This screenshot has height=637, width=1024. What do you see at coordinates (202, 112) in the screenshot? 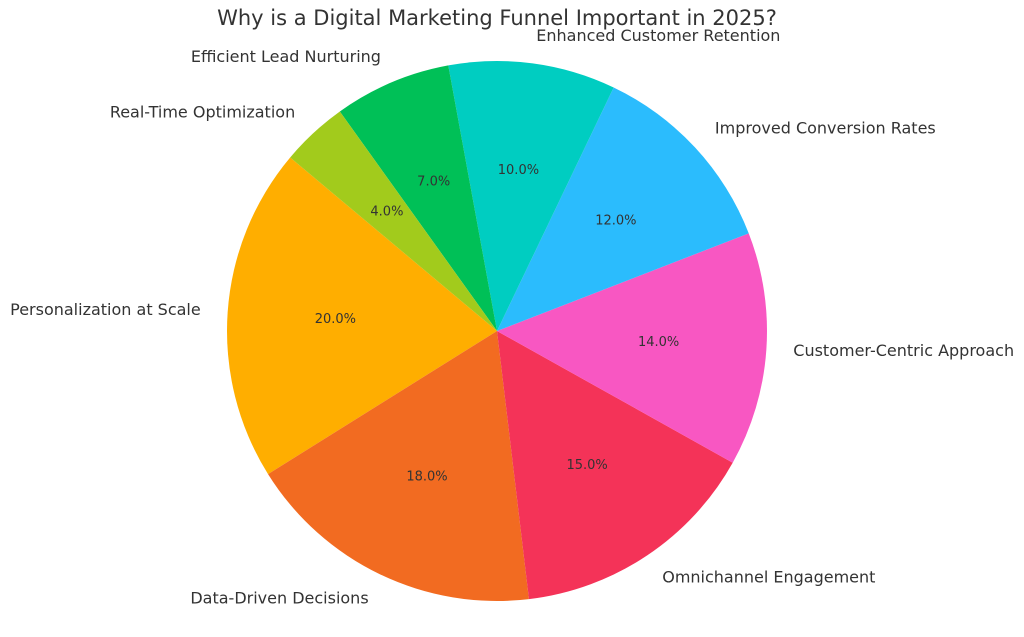
I see `slice-label: Real-Time Optimization` at bounding box center [202, 112].